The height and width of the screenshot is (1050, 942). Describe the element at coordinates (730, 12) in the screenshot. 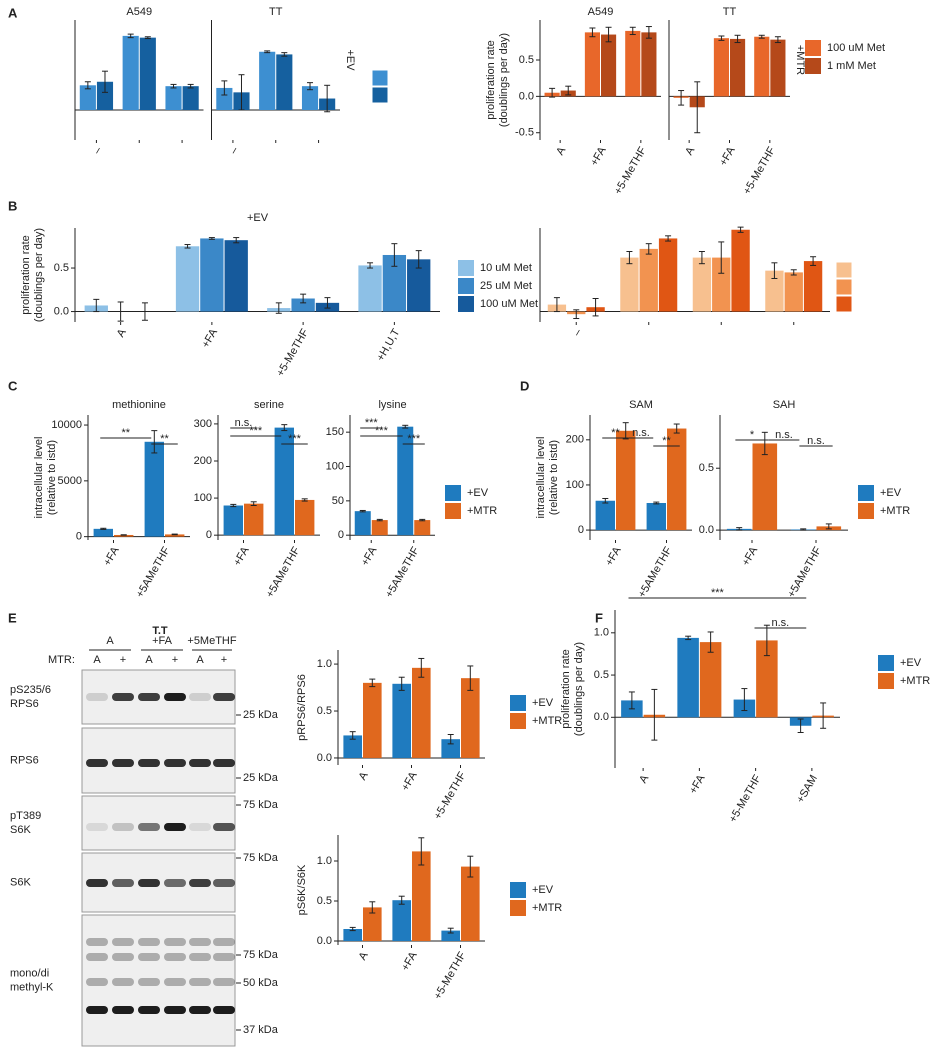

I see `facet-title: TT` at that location.